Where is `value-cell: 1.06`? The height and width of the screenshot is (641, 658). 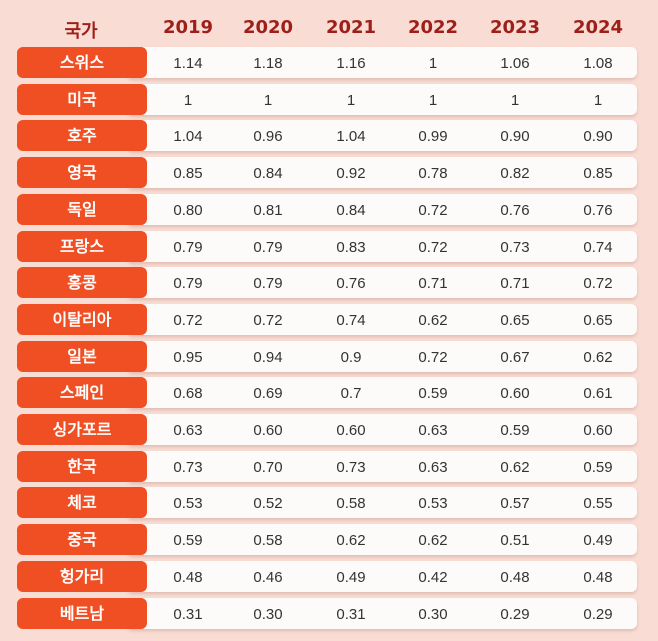
value-cell: 1.06 is located at coordinates (515, 63).